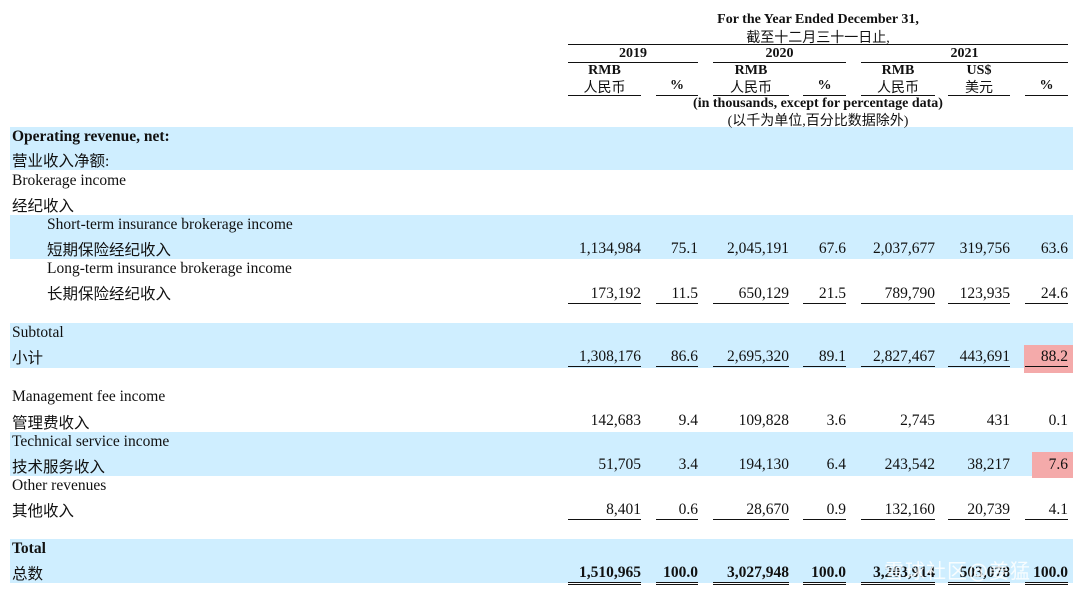  I want to click on col-2019-rmb-cn: 人民币, so click(604, 88).